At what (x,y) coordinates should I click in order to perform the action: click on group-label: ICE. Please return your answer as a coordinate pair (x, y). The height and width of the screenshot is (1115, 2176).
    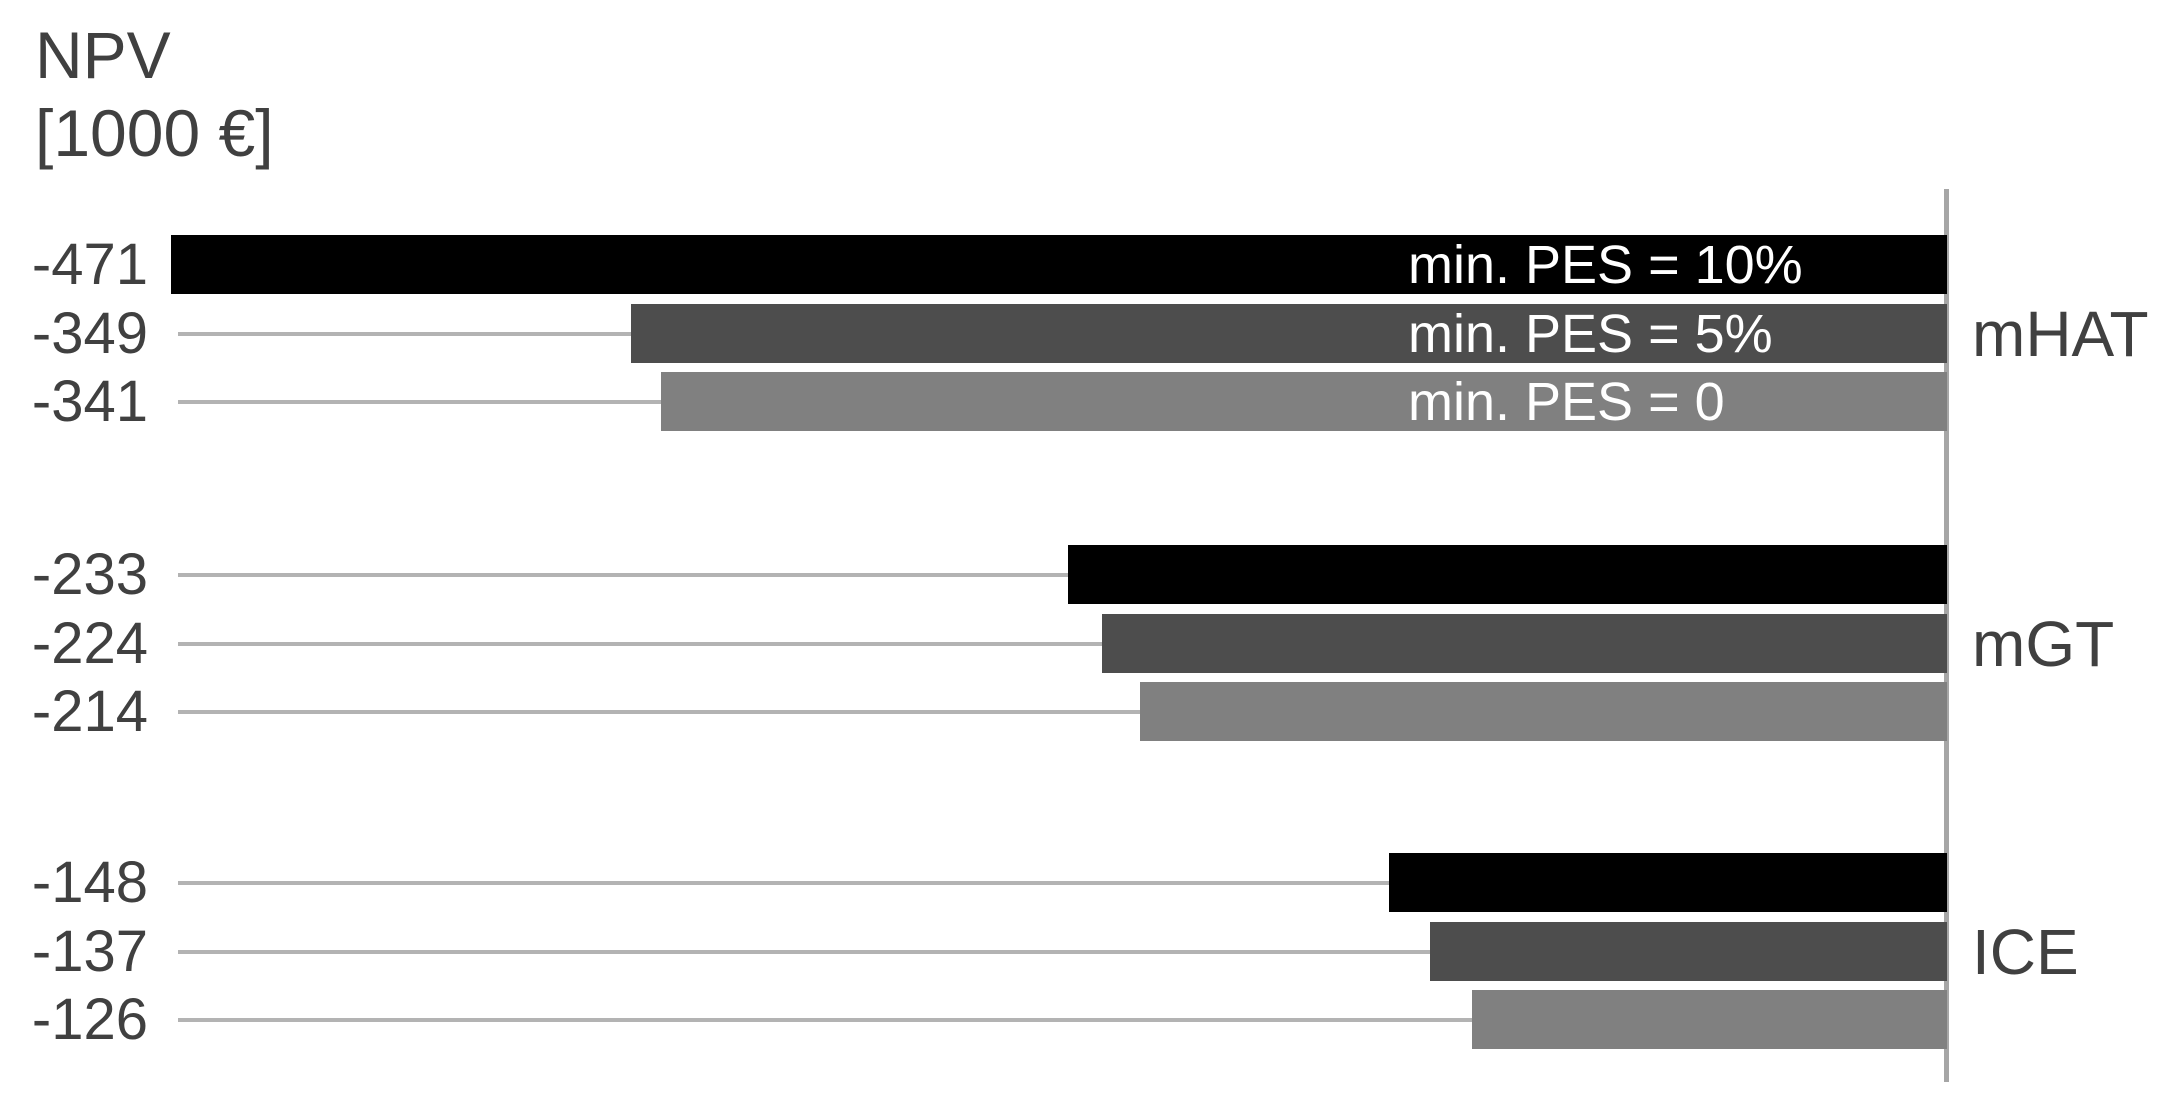
    Looking at the image, I should click on (2025, 951).